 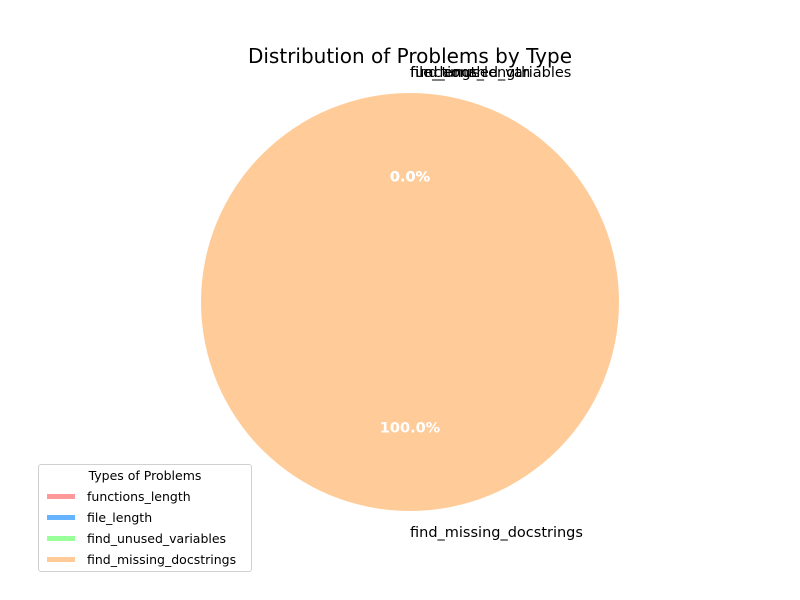 I want to click on legend-label: find_unused_variables, so click(x=157, y=538).